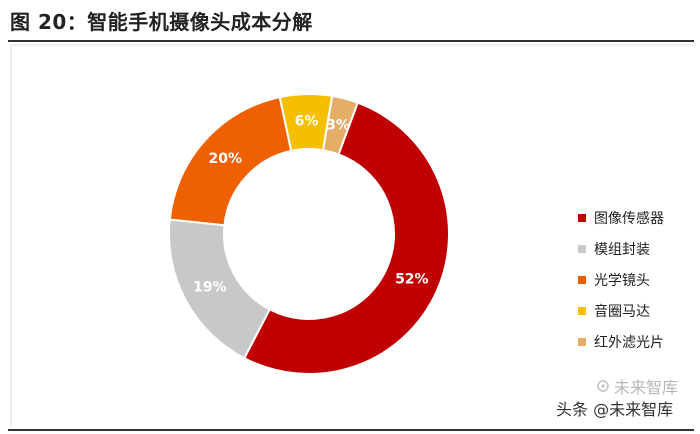 The width and height of the screenshot is (700, 434). What do you see at coordinates (351, 430) in the screenshot?
I see `bottom-divider` at bounding box center [351, 430].